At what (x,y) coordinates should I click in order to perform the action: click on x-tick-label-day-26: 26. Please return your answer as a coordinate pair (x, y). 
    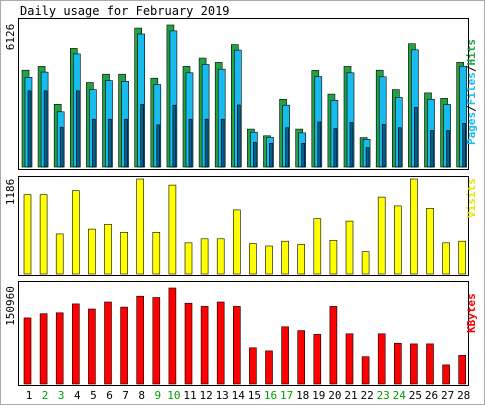
    Looking at the image, I should click on (431, 395).